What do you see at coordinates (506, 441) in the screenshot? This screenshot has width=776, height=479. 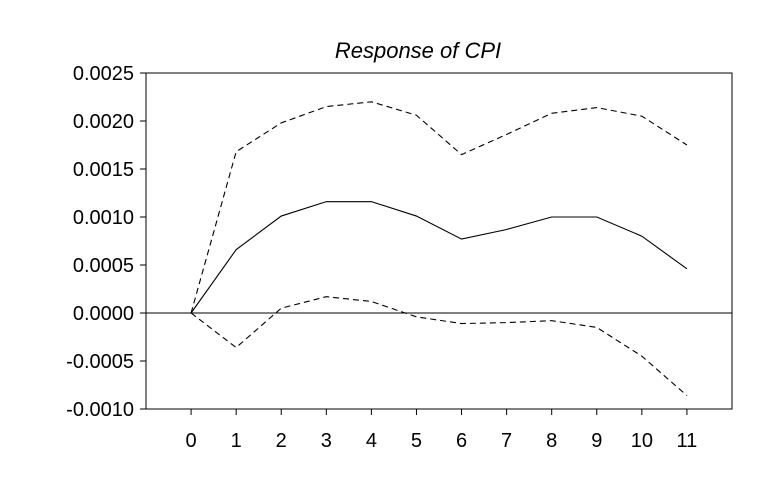 I see `x-tick-label: 7` at bounding box center [506, 441].